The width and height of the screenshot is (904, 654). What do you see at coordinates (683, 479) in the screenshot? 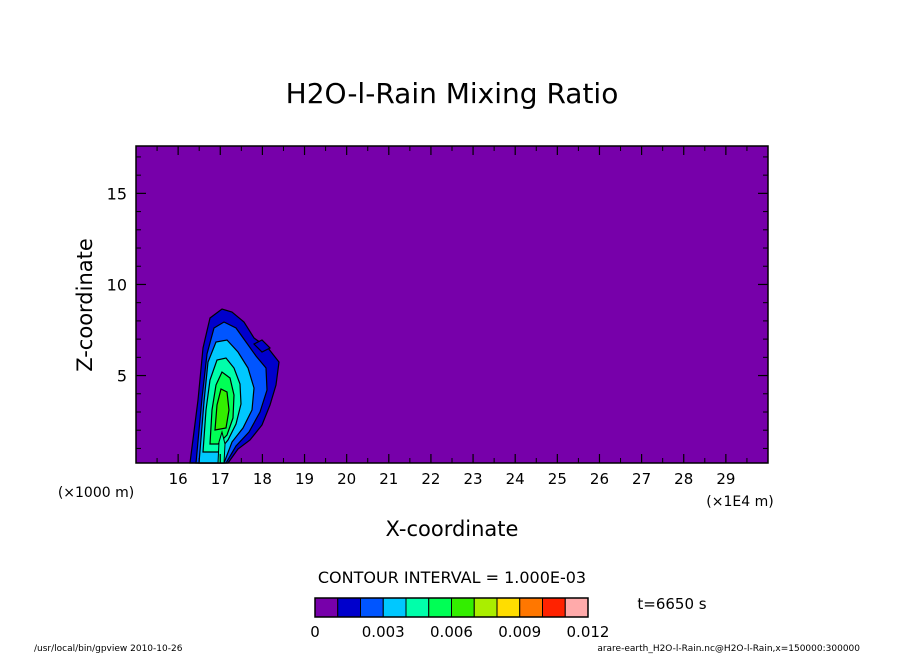
I see `x-tick-label: 28` at bounding box center [683, 479].